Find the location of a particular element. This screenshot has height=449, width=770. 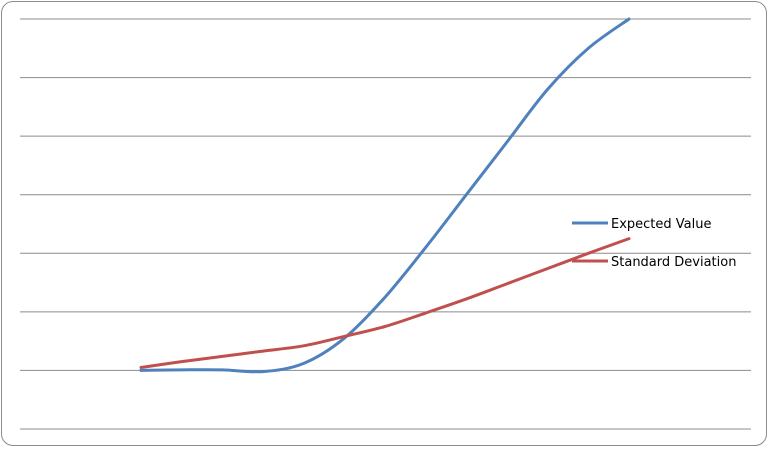

legend-label-expected-value: Expected Value is located at coordinates (661, 224).